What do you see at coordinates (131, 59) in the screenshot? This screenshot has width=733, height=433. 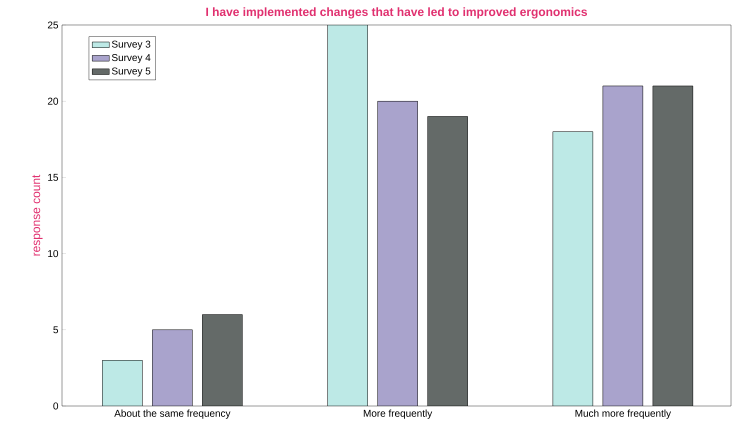 I see `legend-label: Survey 4` at bounding box center [131, 59].